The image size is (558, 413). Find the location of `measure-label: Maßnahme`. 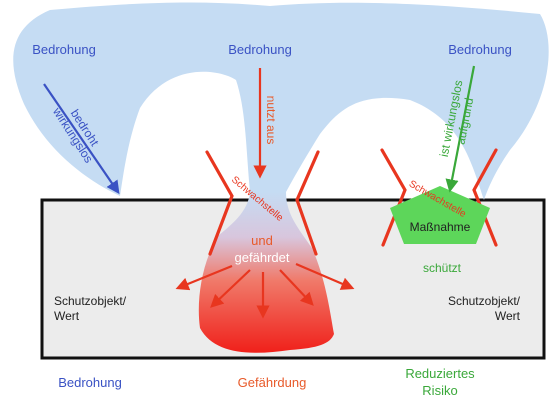

measure-label: Maßnahme is located at coordinates (440, 227).